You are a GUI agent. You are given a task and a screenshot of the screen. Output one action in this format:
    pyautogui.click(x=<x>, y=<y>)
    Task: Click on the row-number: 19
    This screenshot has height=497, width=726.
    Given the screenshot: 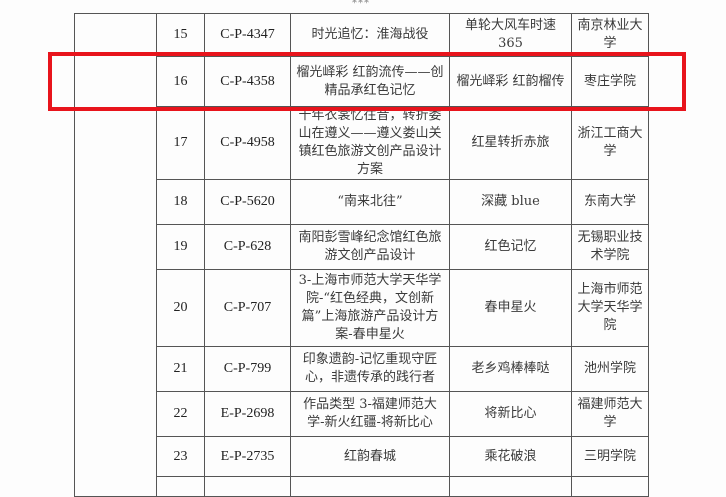 What is the action you would take?
    pyautogui.click(x=180, y=247)
    